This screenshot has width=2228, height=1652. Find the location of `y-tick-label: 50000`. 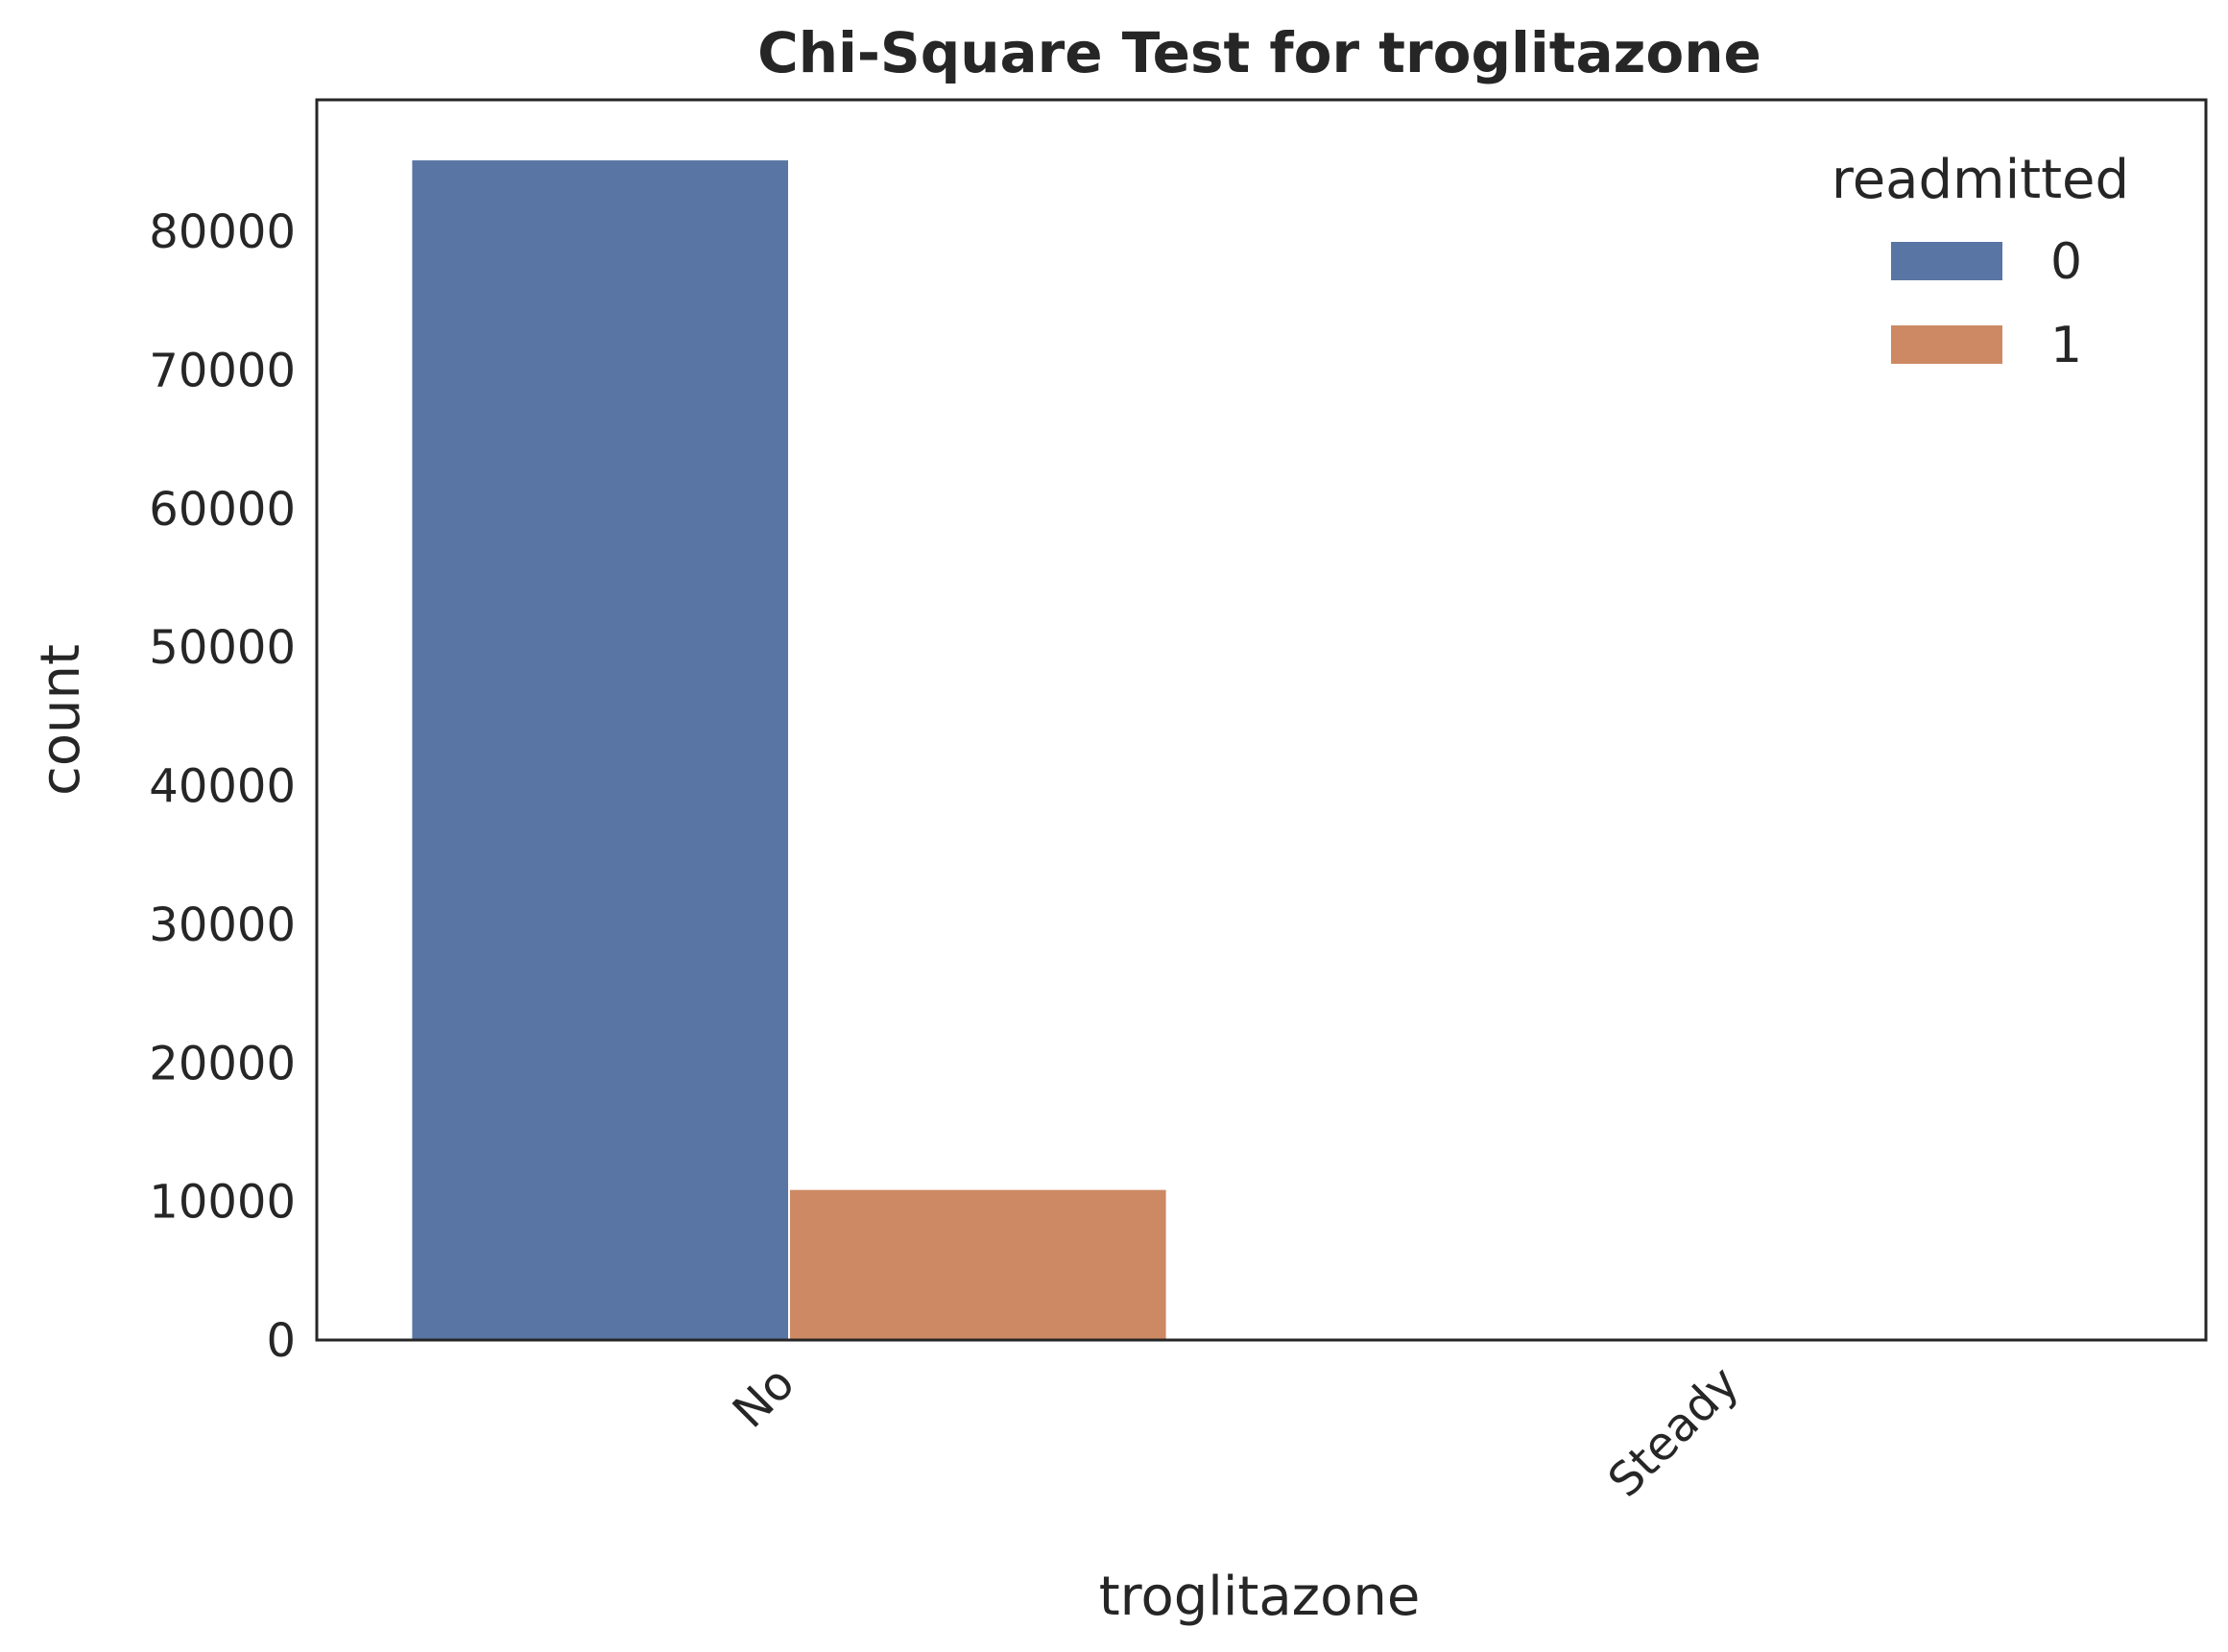

y-tick-label: 50000 is located at coordinates (222, 648).